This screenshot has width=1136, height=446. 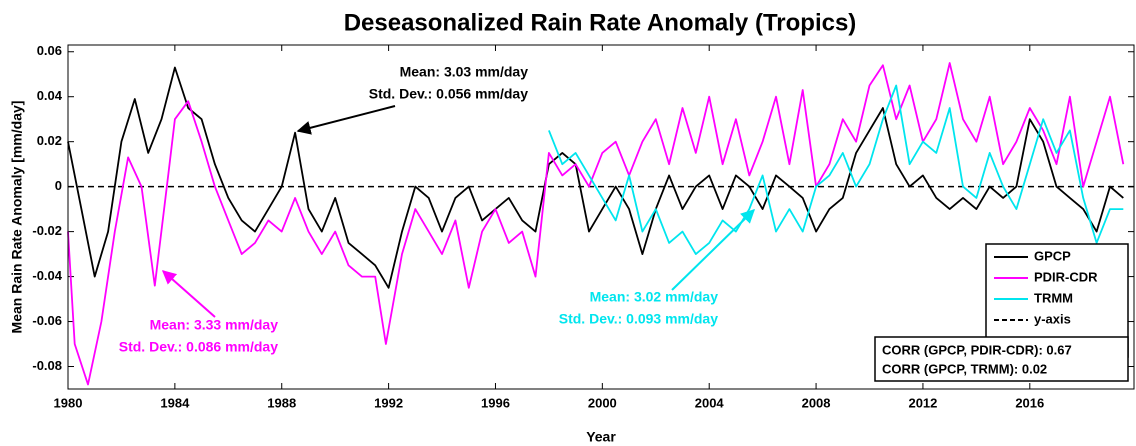 I want to click on x-tick-label: 2004, so click(x=710, y=402).